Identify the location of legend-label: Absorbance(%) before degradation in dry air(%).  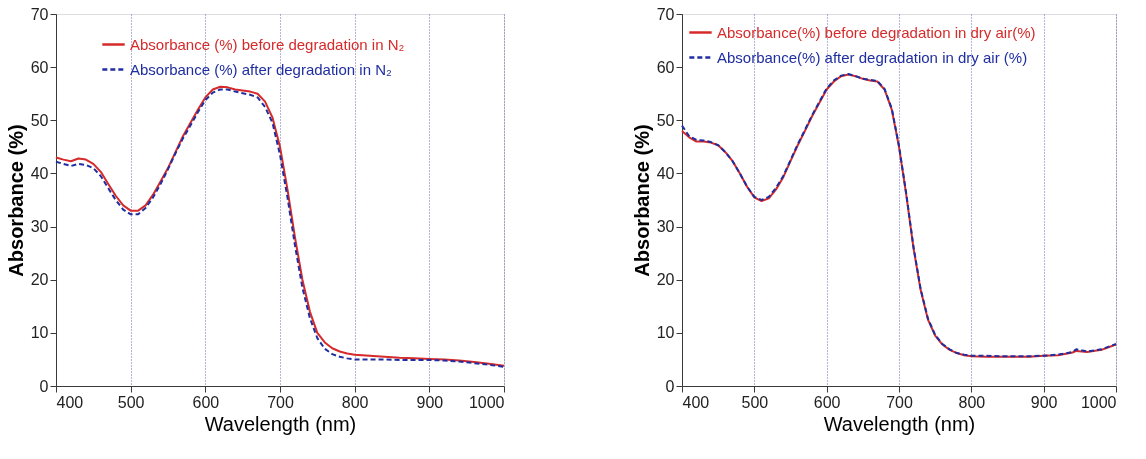
(876, 32).